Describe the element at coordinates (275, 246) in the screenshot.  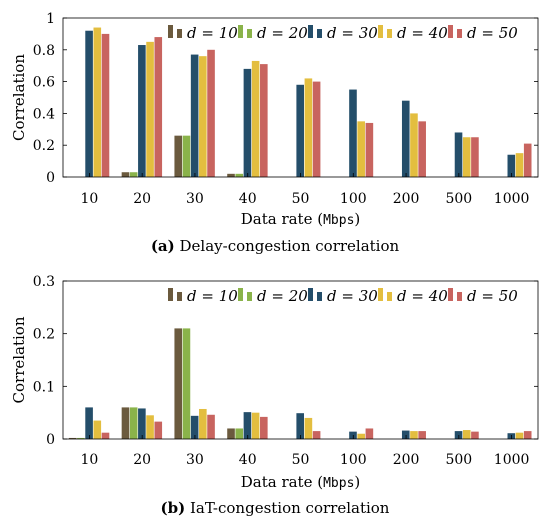
I see `chart-caption: (a) Delay-congestion correlation` at that location.